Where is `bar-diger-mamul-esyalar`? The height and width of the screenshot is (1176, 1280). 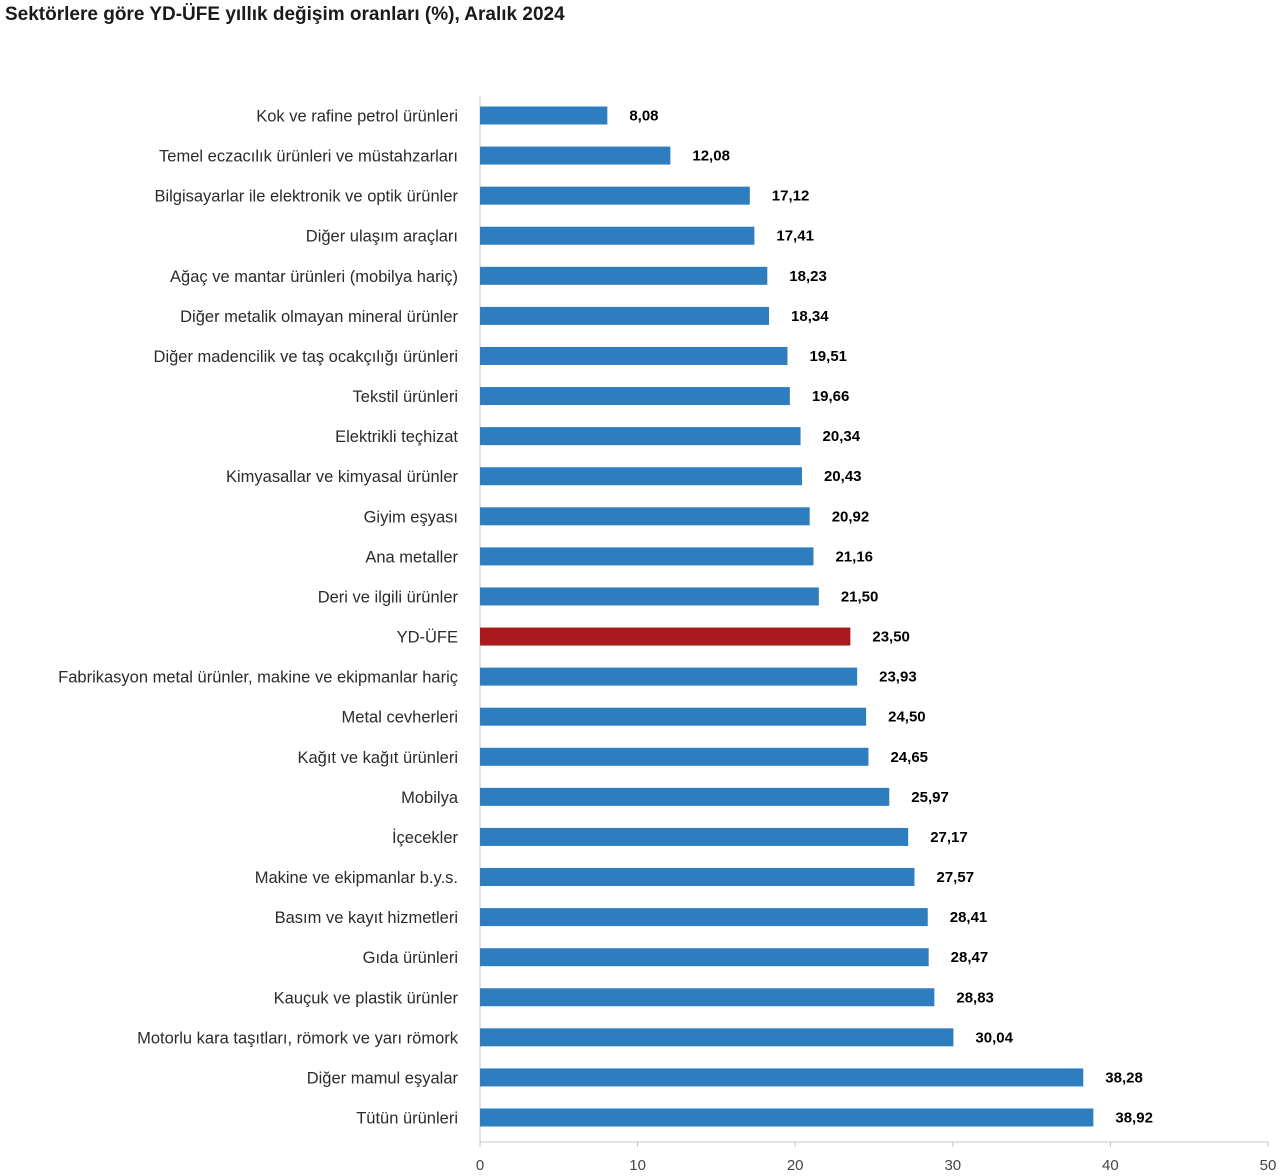
bar-diger-mamul-esyalar is located at coordinates (782, 1077).